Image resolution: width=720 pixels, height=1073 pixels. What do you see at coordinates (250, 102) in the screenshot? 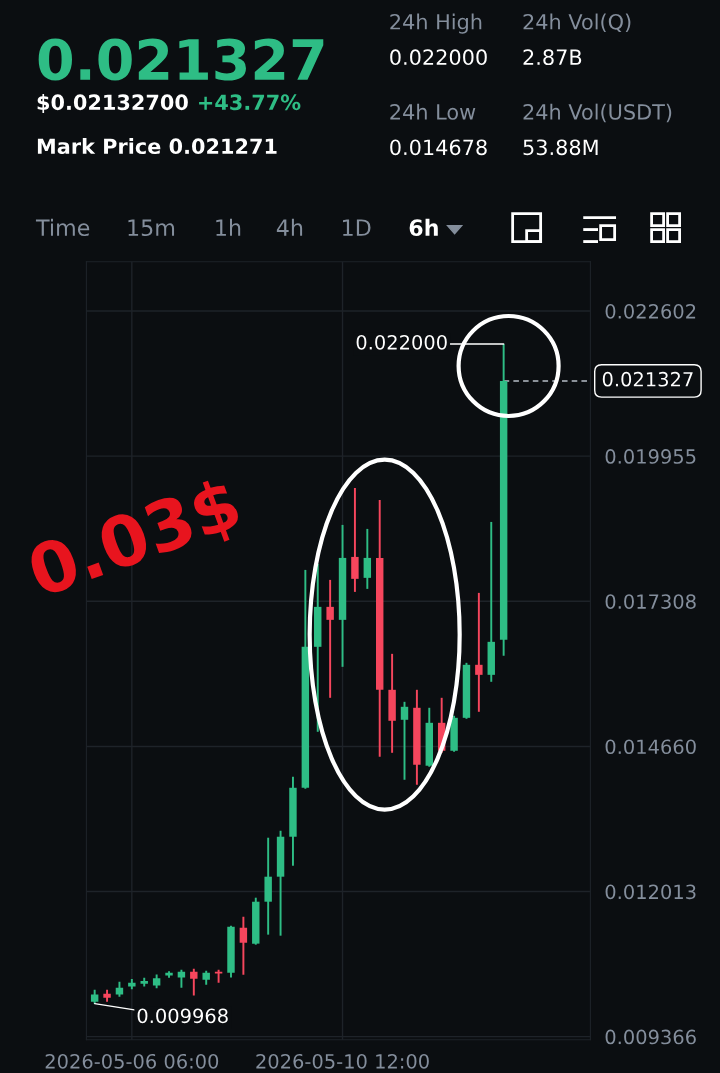
I see `text: +43.77%` at bounding box center [250, 102].